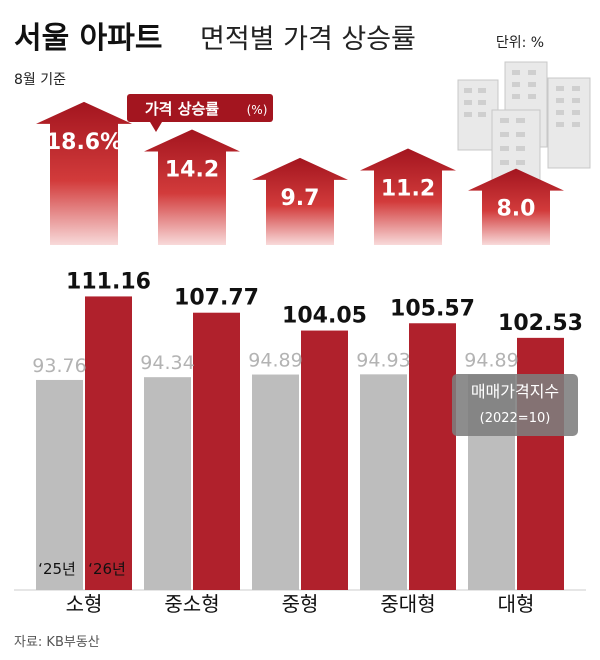  Describe the element at coordinates (191, 604) in the screenshot. I see `category-label-1: 중소형` at that location.